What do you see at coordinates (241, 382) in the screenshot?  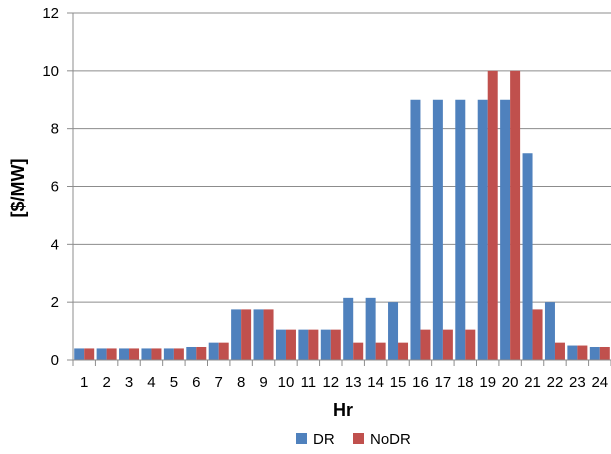 I see `x-tick-label: 8` at bounding box center [241, 382].